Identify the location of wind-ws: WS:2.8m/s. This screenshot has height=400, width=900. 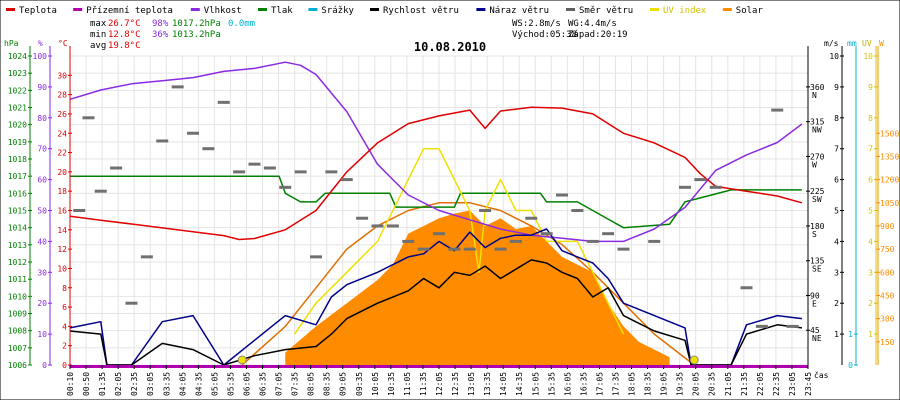
(536, 24).